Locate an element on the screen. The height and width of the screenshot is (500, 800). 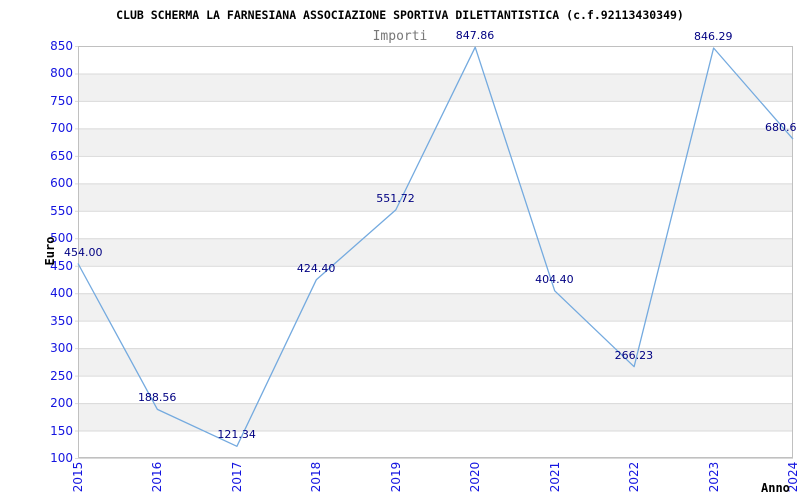
point-label: 551.72 is located at coordinates (395, 198).